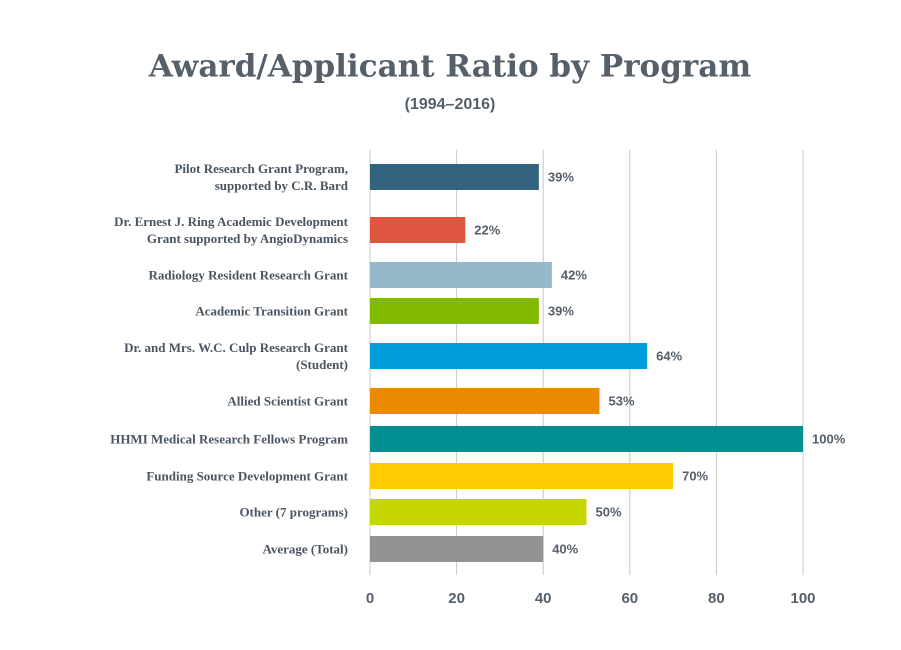 The image size is (901, 650). What do you see at coordinates (609, 511) in the screenshot?
I see `value-label: 50%` at bounding box center [609, 511].